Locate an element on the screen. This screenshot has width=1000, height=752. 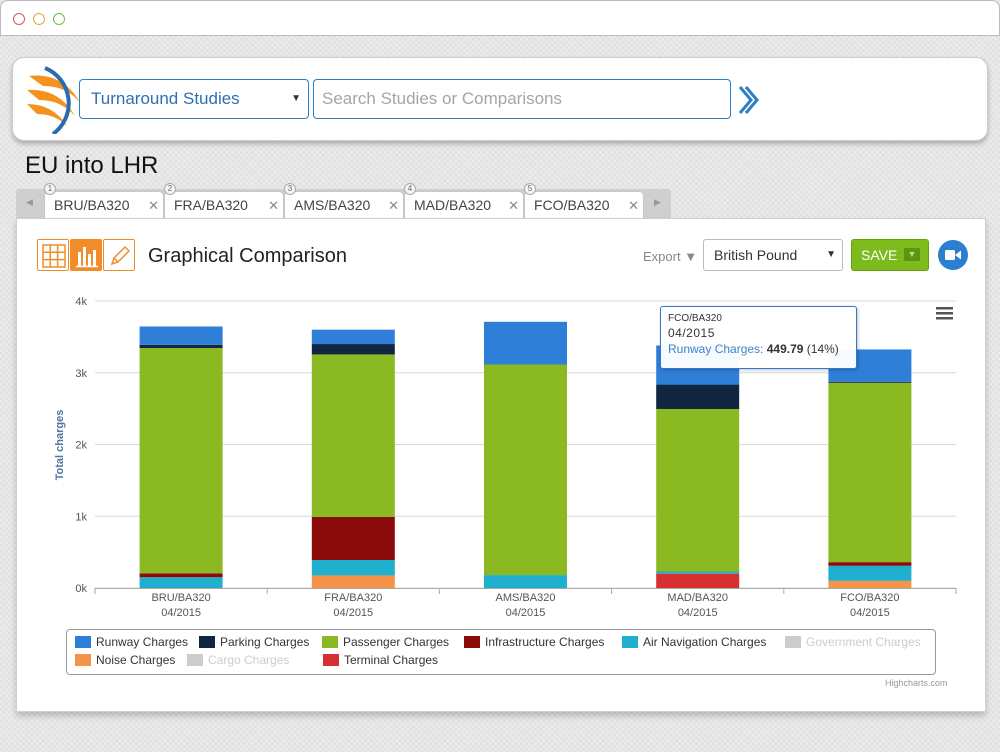
legend-label: Air Navigation Charges is located at coordinates (705, 642).